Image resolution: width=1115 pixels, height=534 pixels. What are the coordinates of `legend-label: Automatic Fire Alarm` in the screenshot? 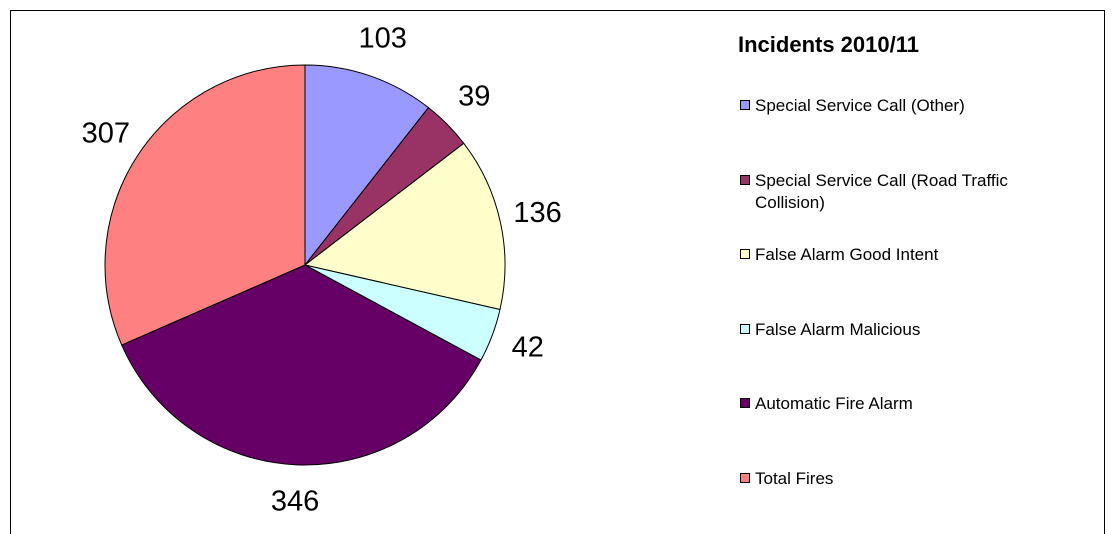 It's located at (834, 403).